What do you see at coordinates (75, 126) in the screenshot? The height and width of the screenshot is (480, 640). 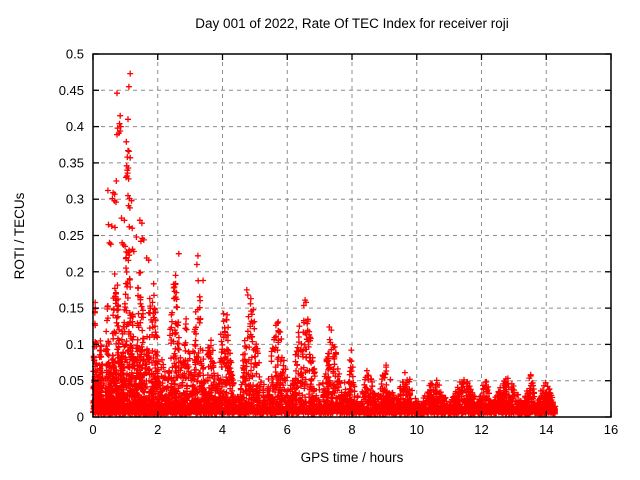 I see `y-tick-label: 0.4` at bounding box center [75, 126].